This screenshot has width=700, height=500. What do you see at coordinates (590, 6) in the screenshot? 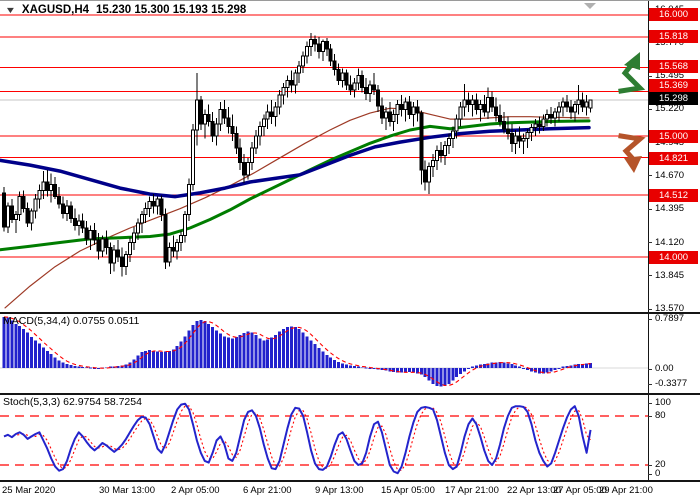
I see `chart-shift-icon` at bounding box center [590, 6].